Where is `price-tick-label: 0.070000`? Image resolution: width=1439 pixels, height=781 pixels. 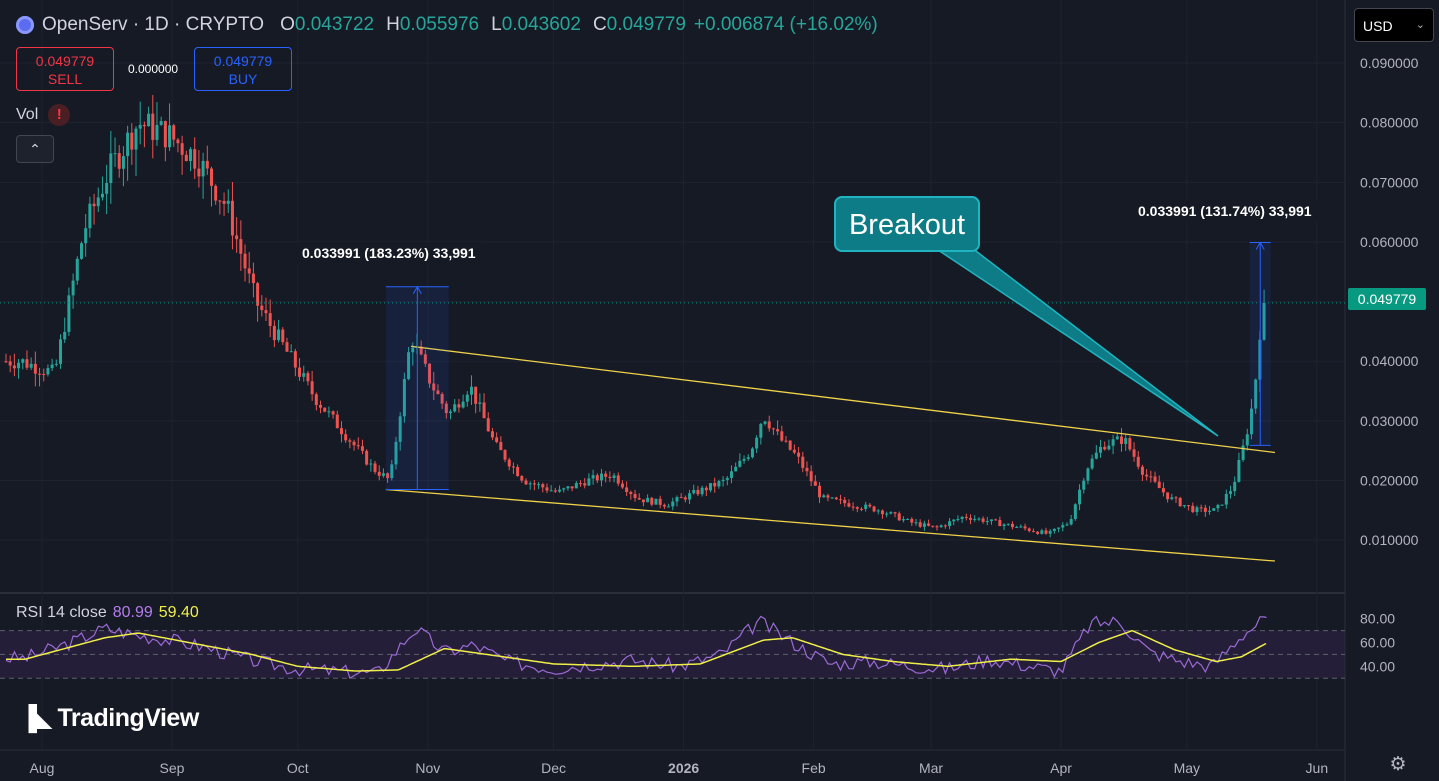 price-tick-label: 0.070000 is located at coordinates (1389, 182).